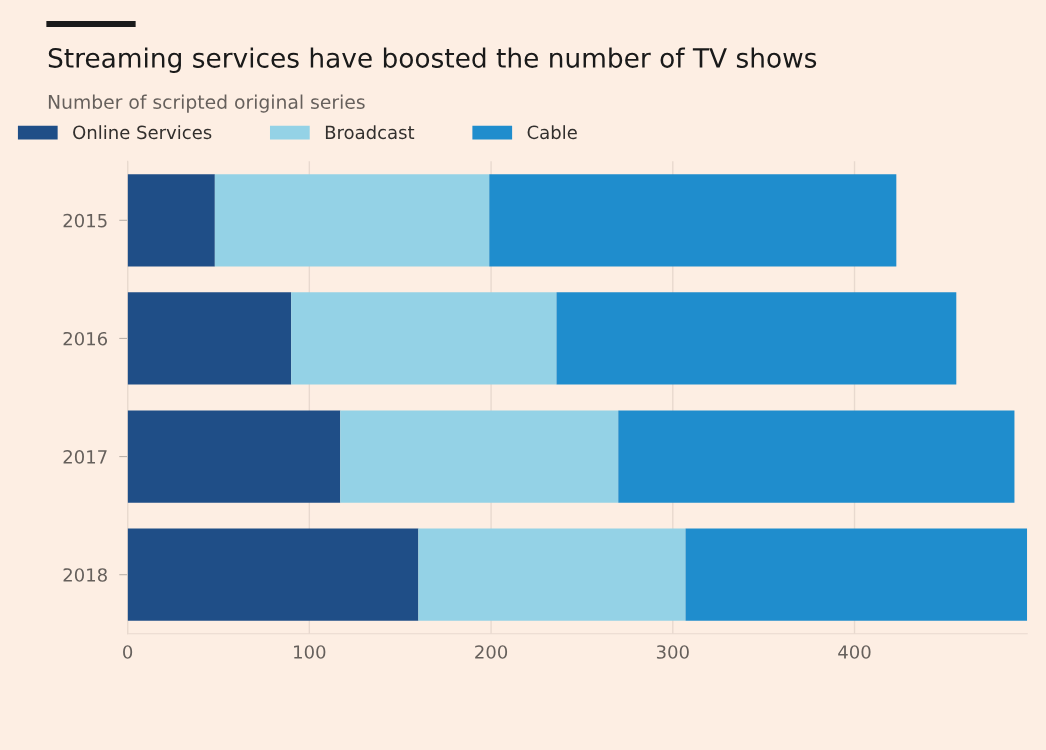 The width and height of the screenshot is (1046, 750). I want to click on y-tick-label: 2015, so click(85, 220).